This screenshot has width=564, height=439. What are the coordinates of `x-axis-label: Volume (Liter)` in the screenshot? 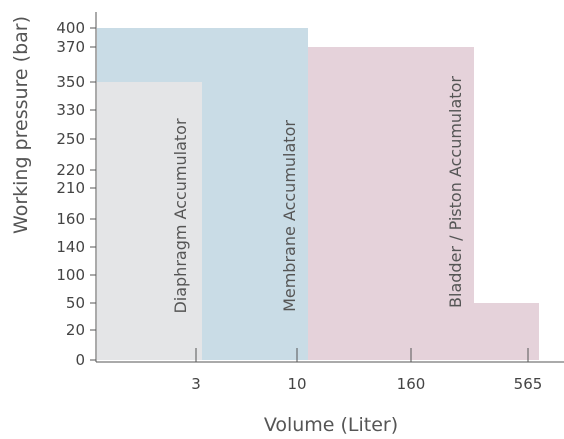 It's located at (331, 424).